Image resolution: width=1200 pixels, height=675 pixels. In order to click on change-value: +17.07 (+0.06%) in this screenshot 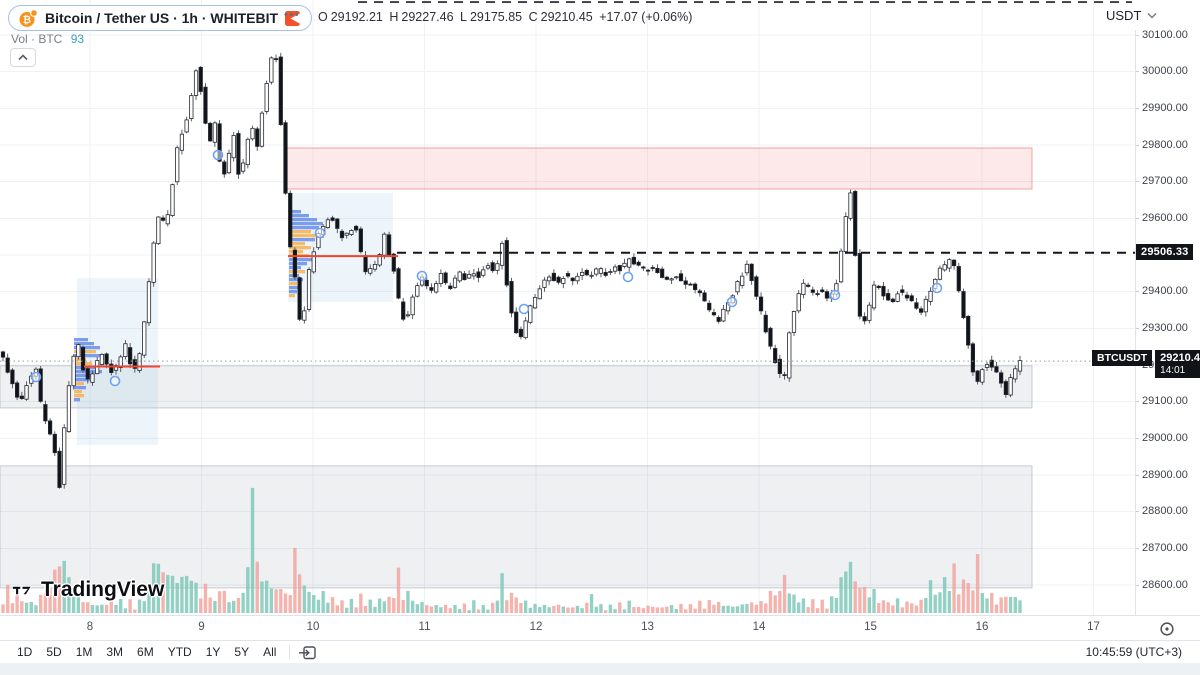, I will do `click(646, 17)`.